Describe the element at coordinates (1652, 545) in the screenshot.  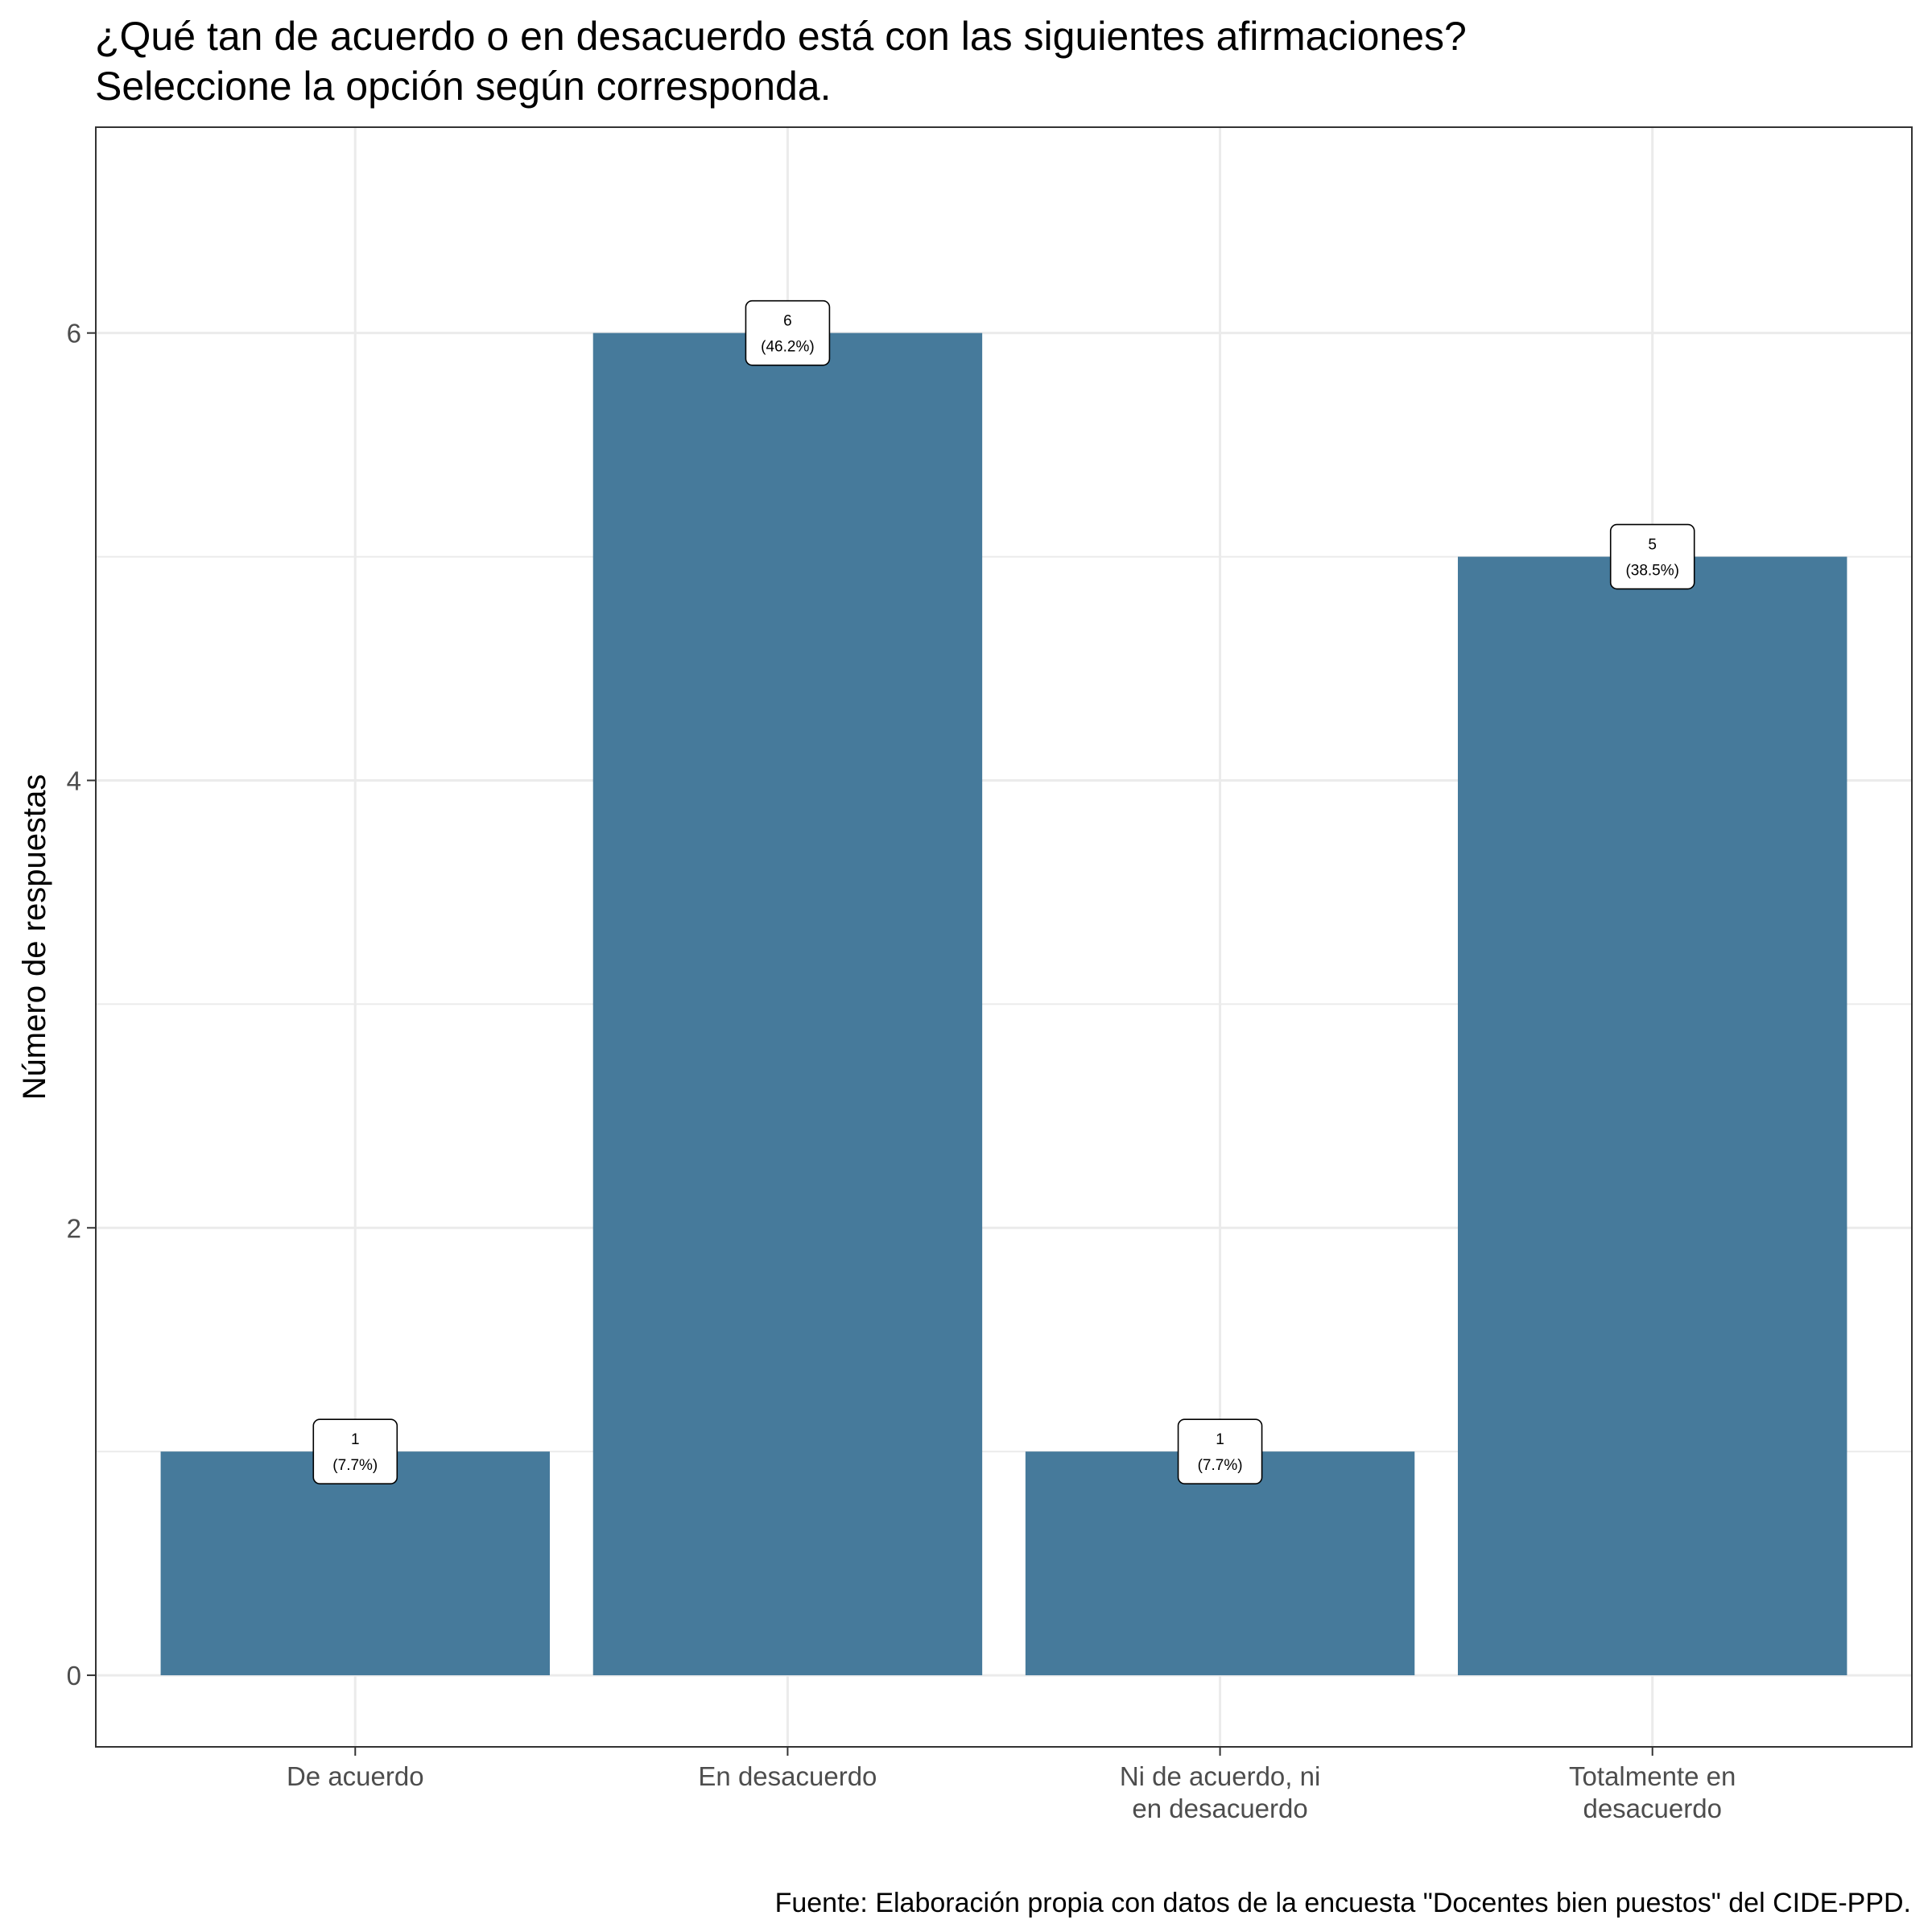
I see `data-label-text: 5` at that location.